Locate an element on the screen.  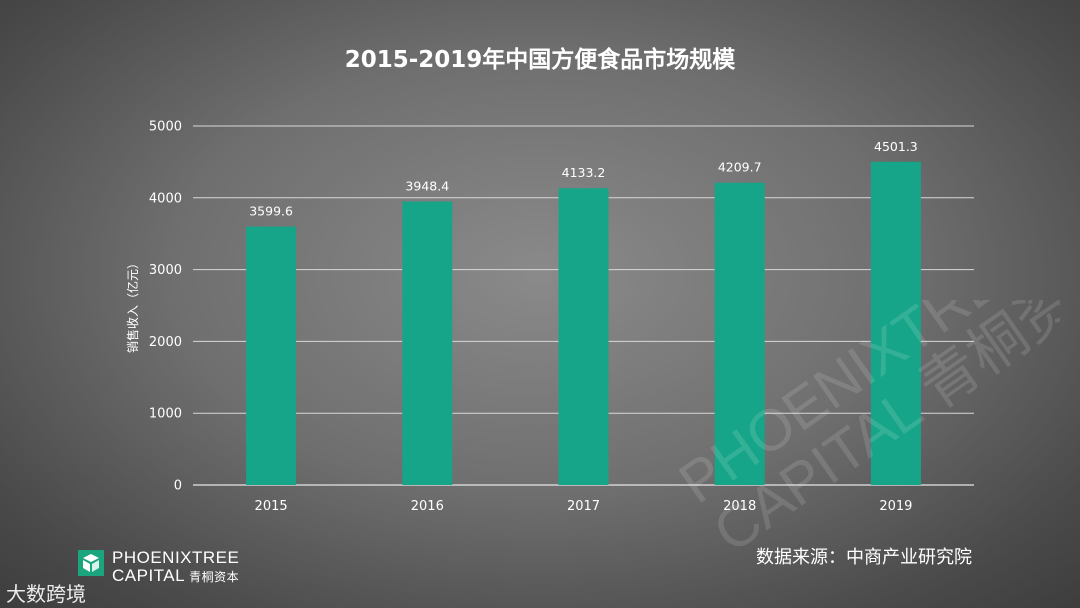
data-label: 4501.3 is located at coordinates (896, 146).